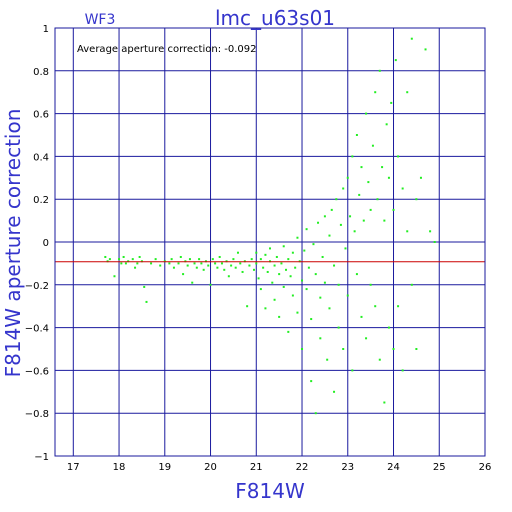 This screenshot has width=512, height=512. I want to click on x-tick-label: 21, so click(256, 467).